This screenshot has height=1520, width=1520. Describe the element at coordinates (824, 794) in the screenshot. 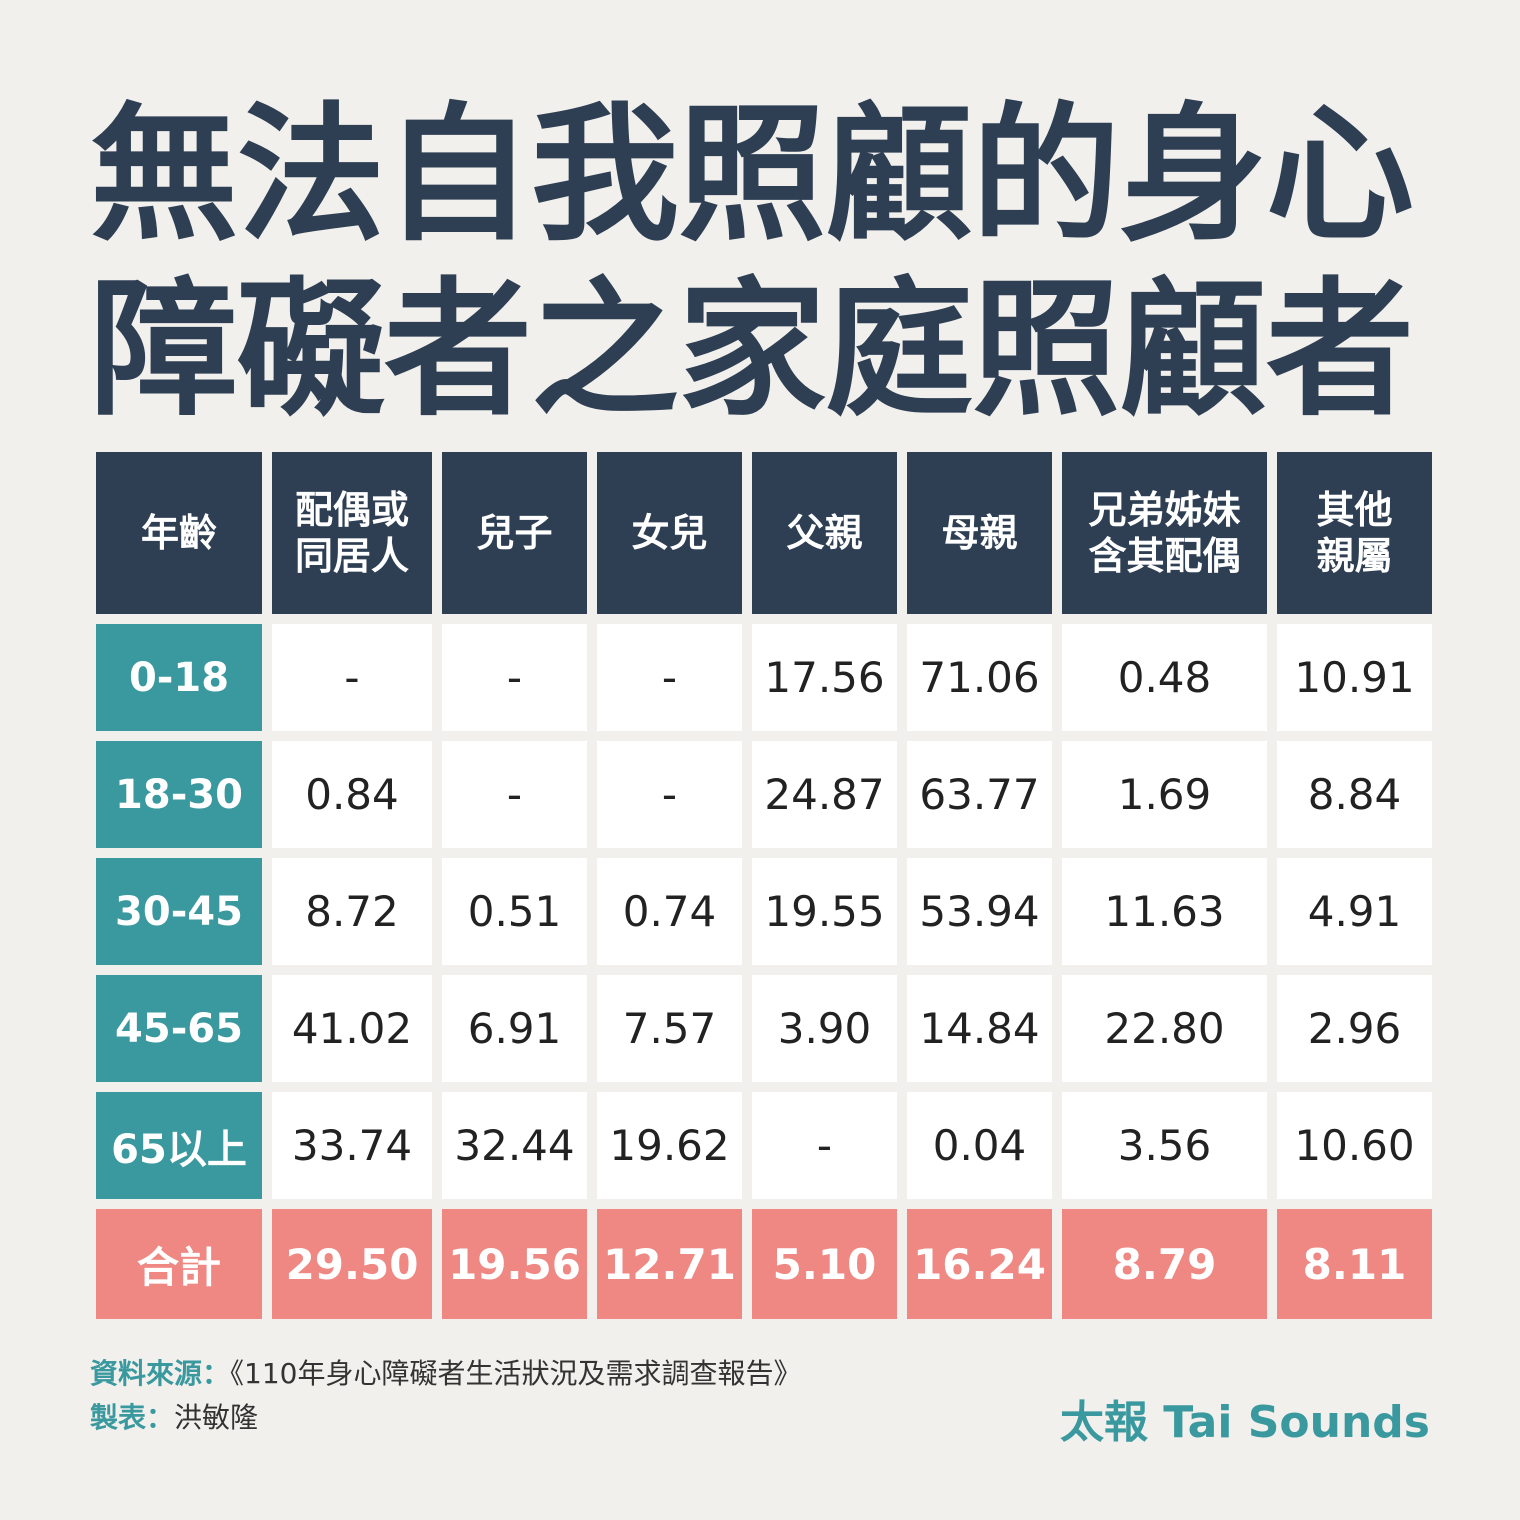

I see `value-cell: 24.87` at that location.